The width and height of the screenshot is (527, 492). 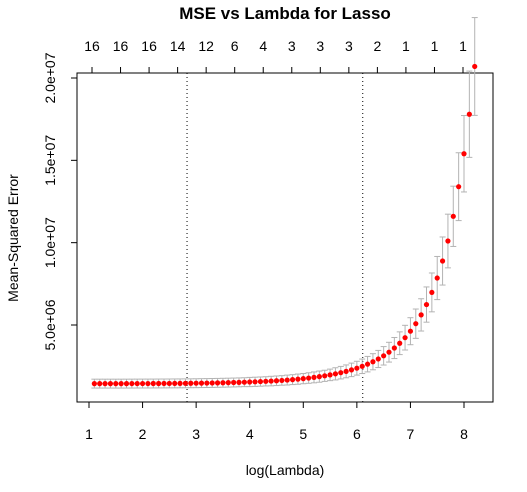 I want to click on y-tick-label: 5.0e+06, so click(x=50, y=324).